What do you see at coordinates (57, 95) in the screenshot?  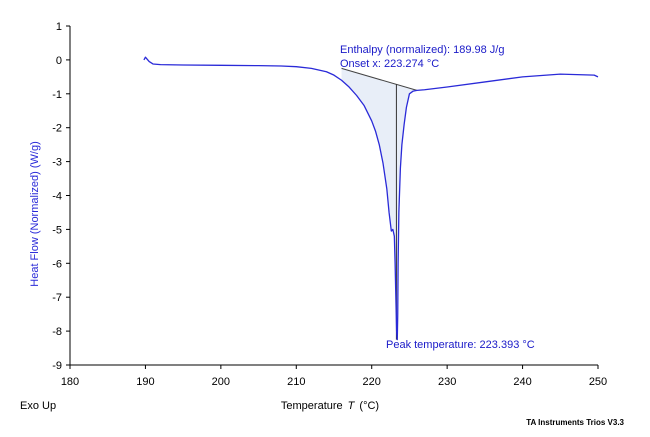 I see `y-tick-label: -1` at bounding box center [57, 95].